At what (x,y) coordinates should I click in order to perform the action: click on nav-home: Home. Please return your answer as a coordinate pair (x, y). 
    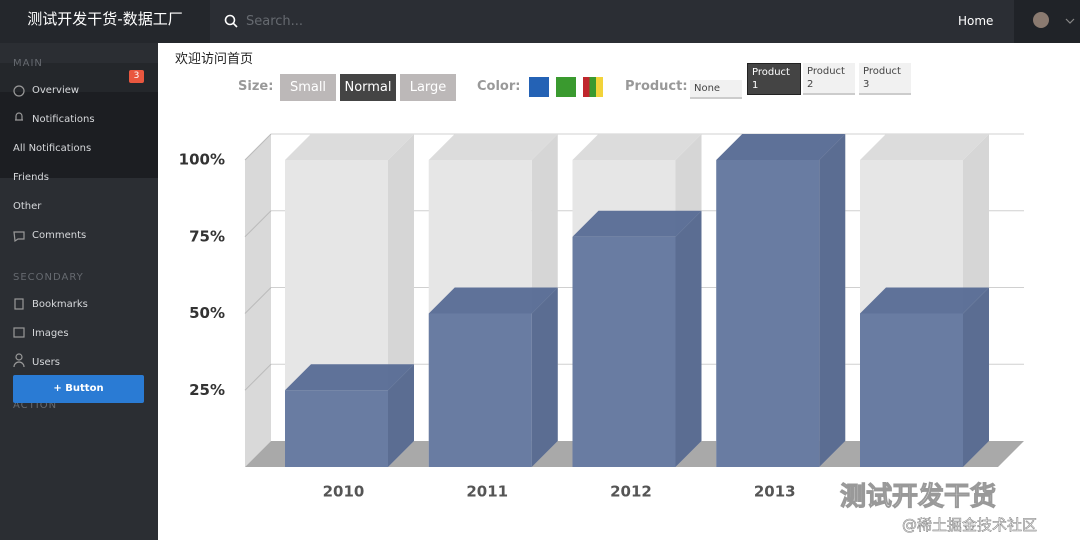
    Looking at the image, I should click on (976, 21).